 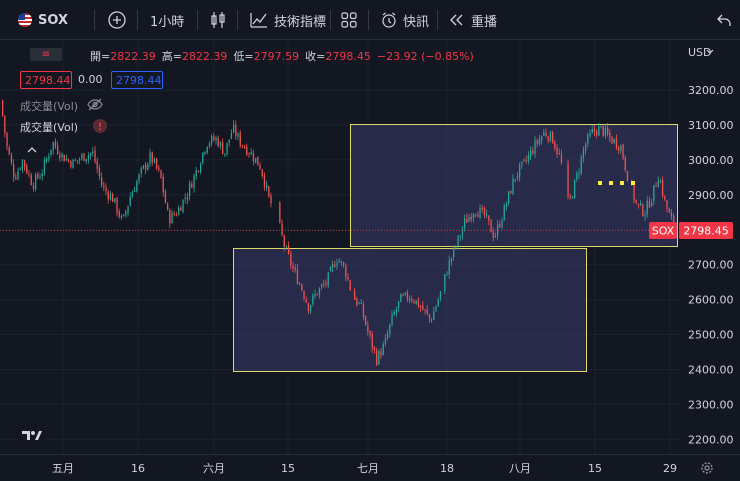 What do you see at coordinates (100, 126) in the screenshot?
I see `warning-icon` at bounding box center [100, 126].